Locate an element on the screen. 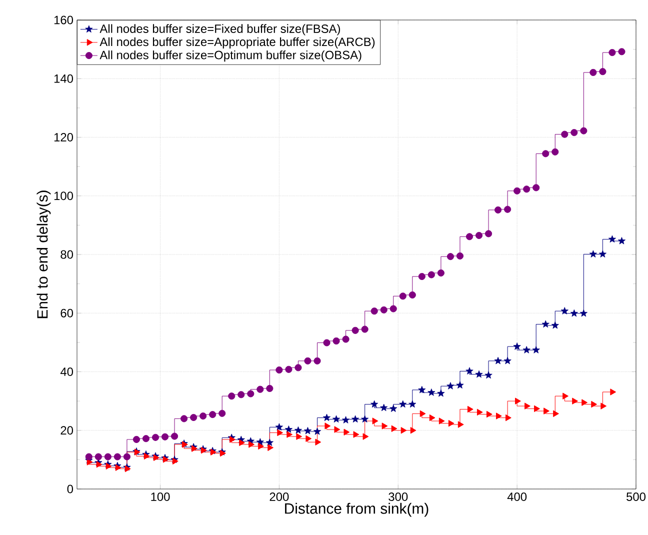  y-tick-label: 60 is located at coordinates (67, 313).